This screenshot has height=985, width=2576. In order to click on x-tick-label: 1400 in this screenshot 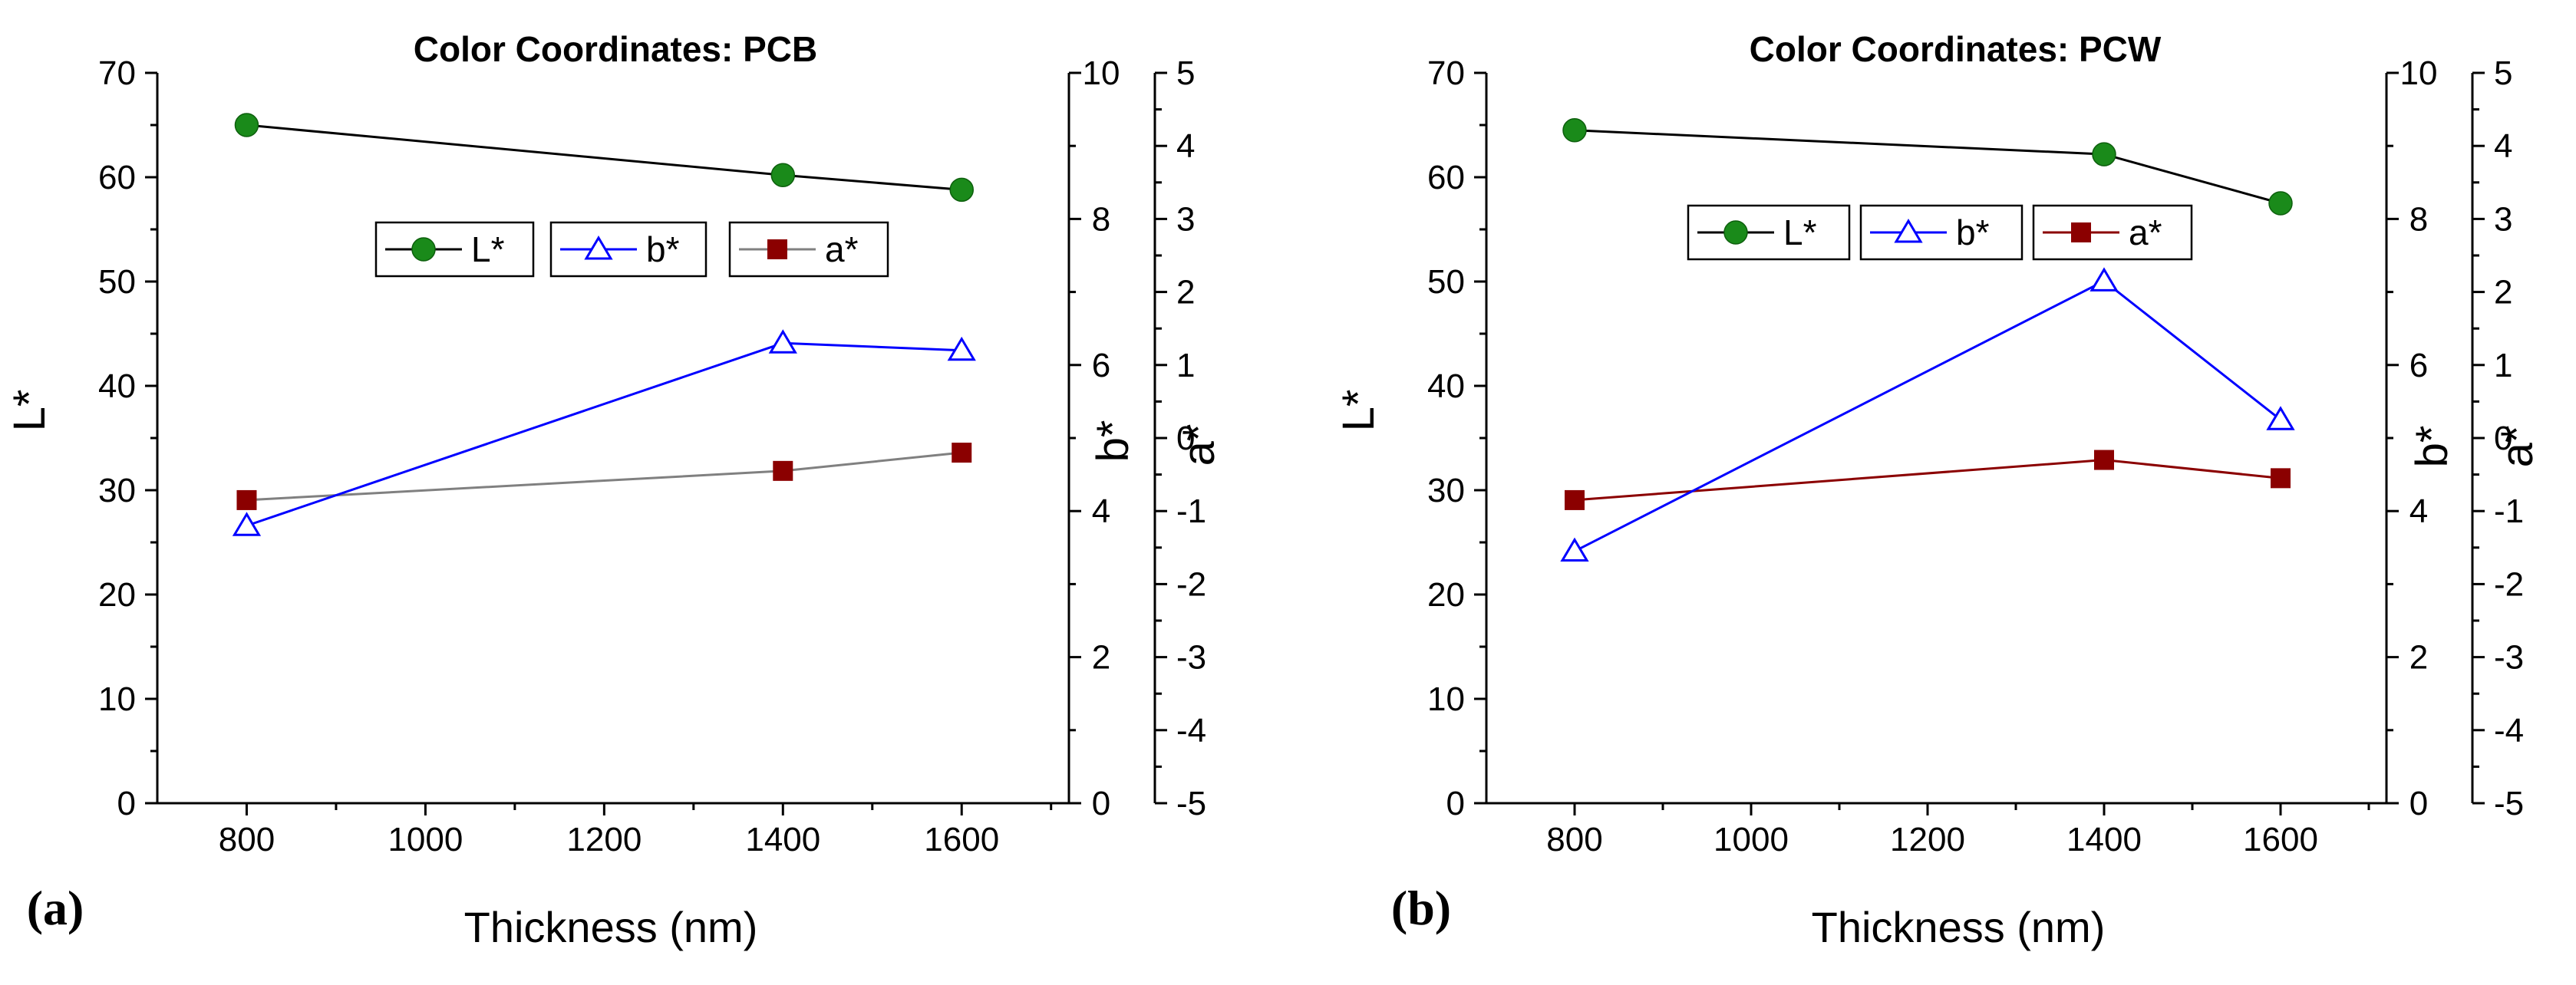, I will do `click(782, 839)`.